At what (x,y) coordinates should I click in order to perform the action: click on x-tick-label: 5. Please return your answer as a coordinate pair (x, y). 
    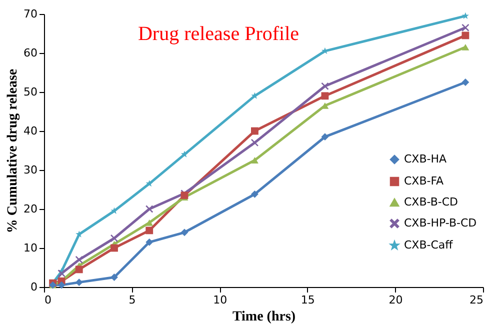
    Looking at the image, I should click on (132, 300).